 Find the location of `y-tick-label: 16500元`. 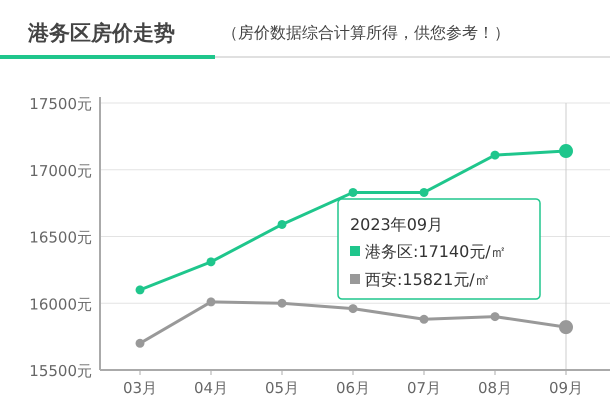

y-tick-label: 16500元 is located at coordinates (60, 237).